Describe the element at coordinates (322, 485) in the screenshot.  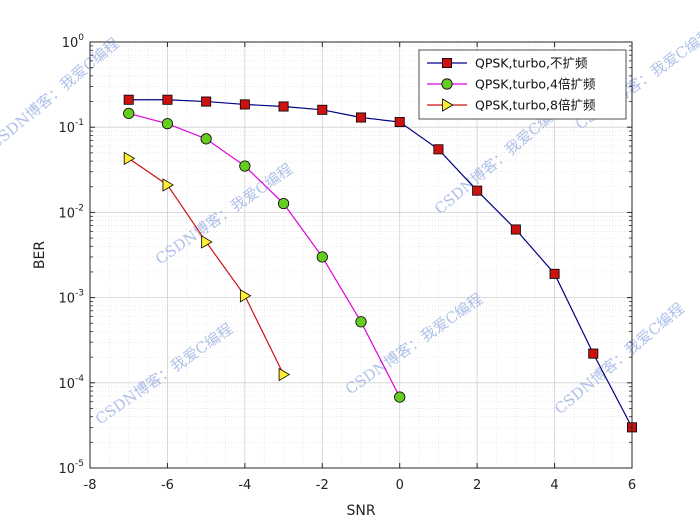
I see `x-tick-label: -2` at that location.